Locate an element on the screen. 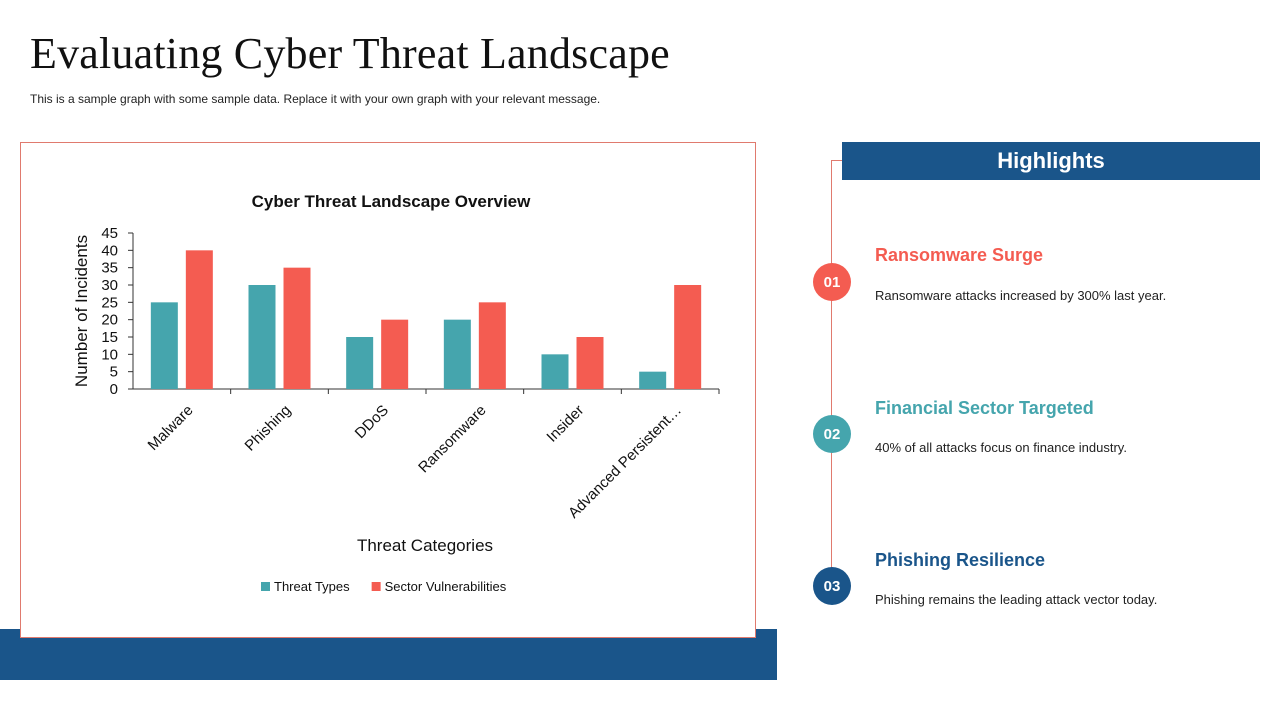  highlight-title-2: Financial Sector Targeted is located at coordinates (984, 408).